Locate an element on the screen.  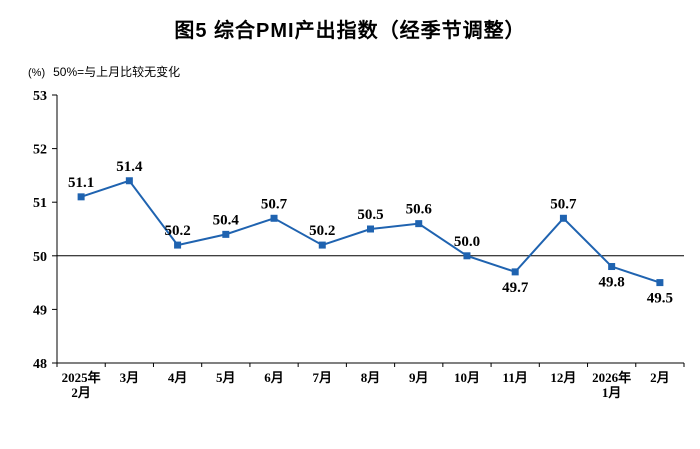
x-axis-label: 4月 is located at coordinates (178, 377).